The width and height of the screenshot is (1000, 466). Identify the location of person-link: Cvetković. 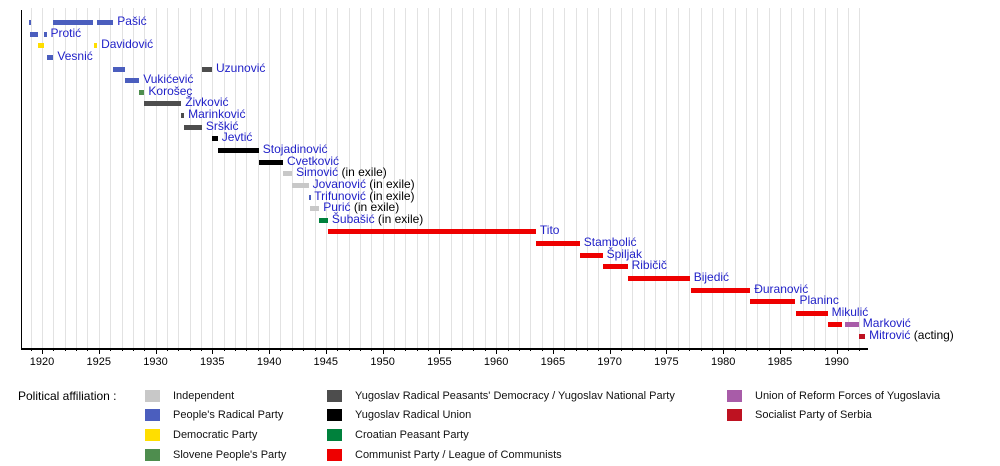
(313, 160).